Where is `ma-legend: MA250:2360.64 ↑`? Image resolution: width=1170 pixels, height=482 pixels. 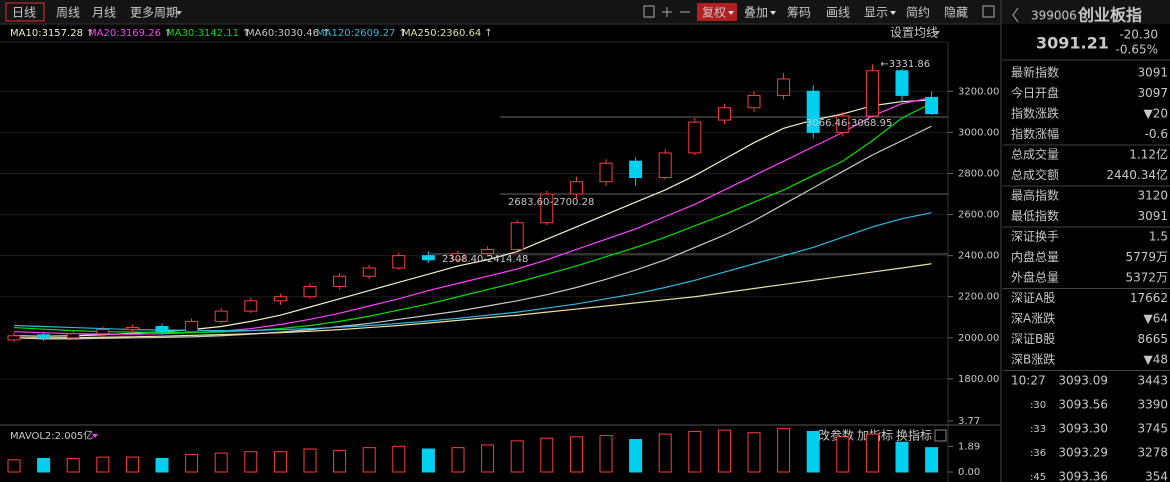
ma-legend: MA250:2360.64 ↑ is located at coordinates (447, 33).